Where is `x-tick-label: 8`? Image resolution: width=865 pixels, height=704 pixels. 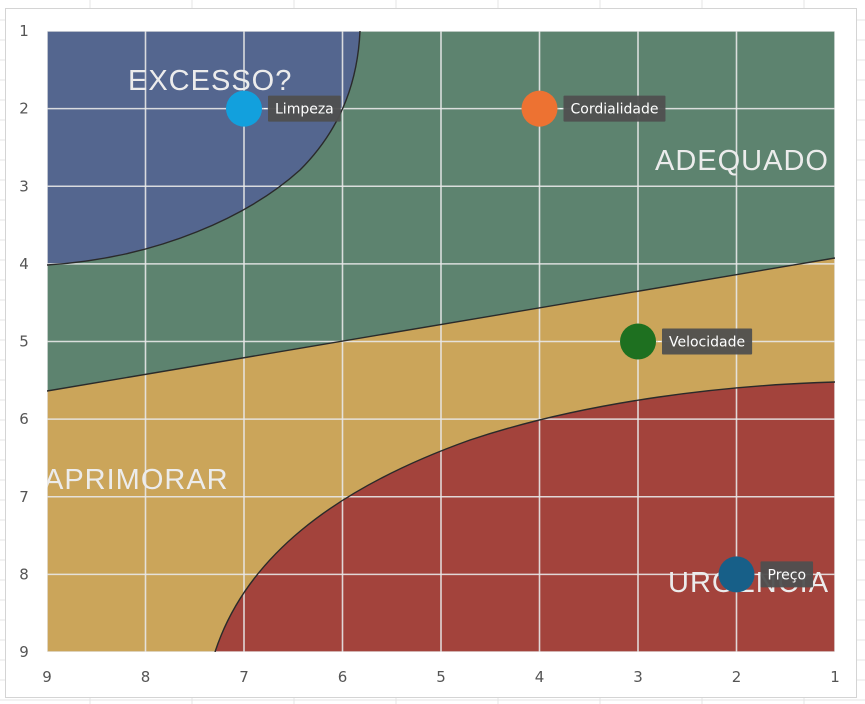
x-tick-label: 8 is located at coordinates (146, 677).